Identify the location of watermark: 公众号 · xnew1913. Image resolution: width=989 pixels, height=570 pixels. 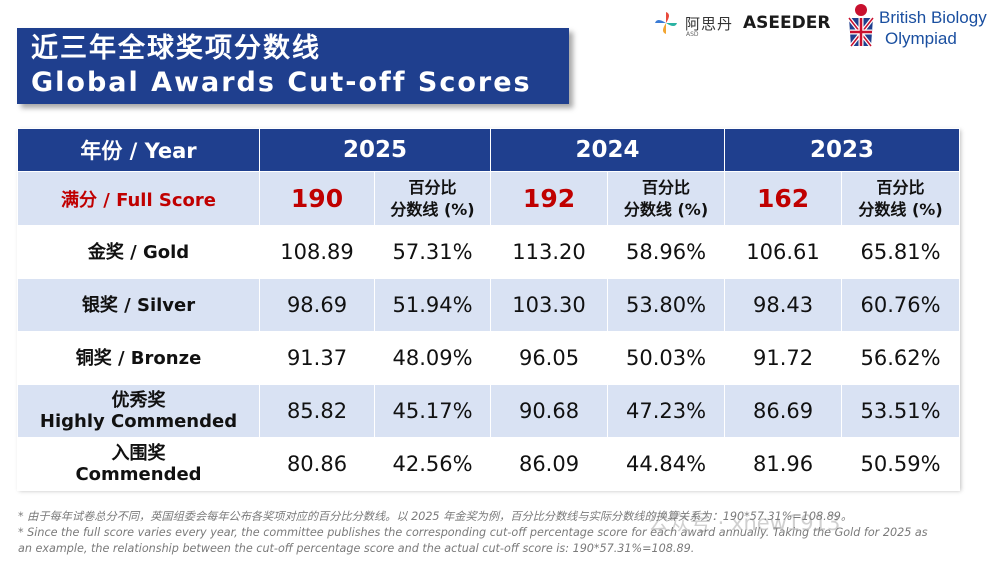
(744, 523).